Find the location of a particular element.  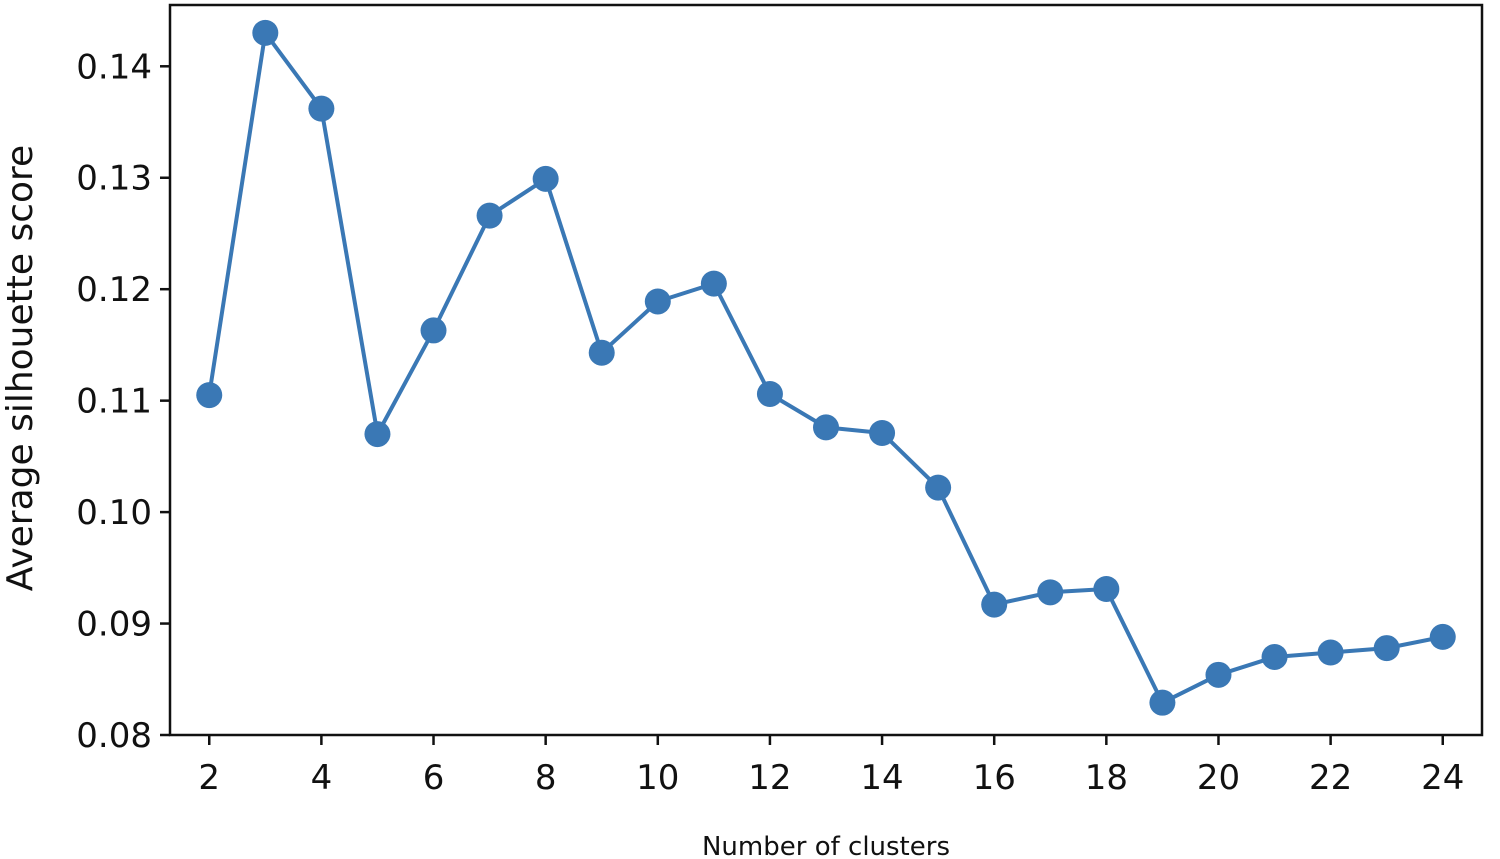

x-tick-label: 8 is located at coordinates (546, 778).